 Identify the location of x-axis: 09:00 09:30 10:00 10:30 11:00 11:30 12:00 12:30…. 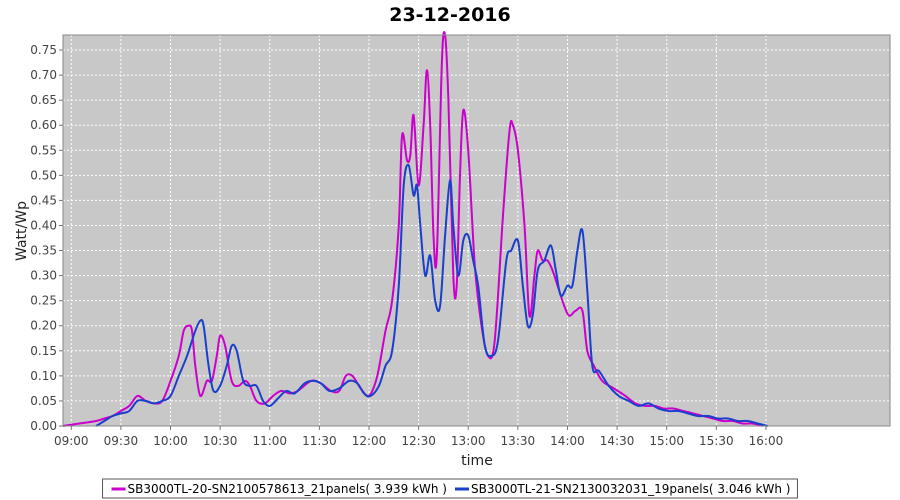
(418, 437).